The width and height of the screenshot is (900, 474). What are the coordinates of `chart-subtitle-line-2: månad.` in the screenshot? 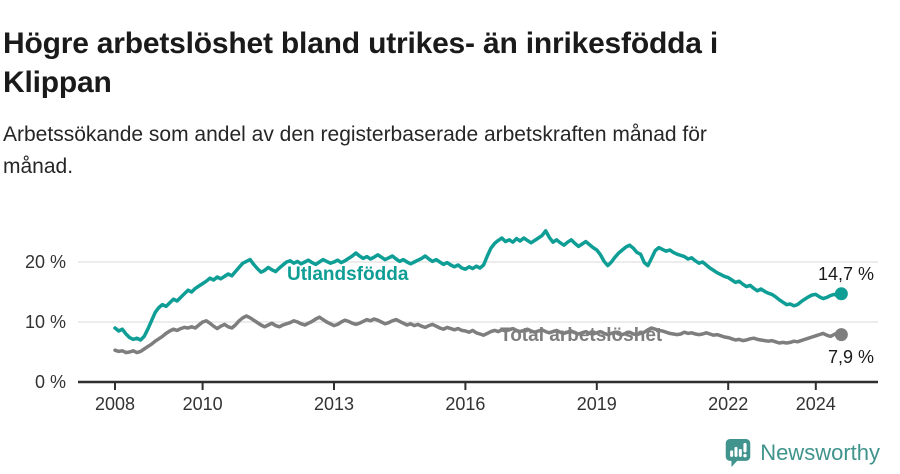 It's located at (38, 166).